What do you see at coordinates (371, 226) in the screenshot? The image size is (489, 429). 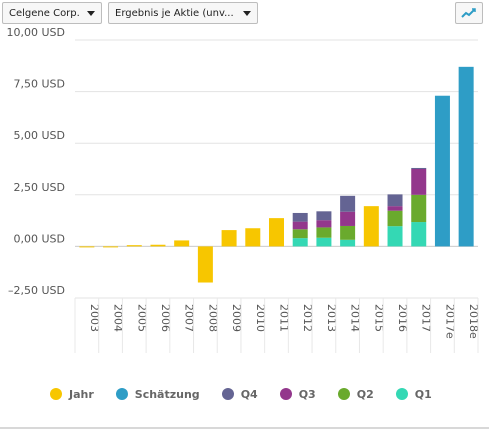 I see `bar-jahr-2015` at bounding box center [371, 226].